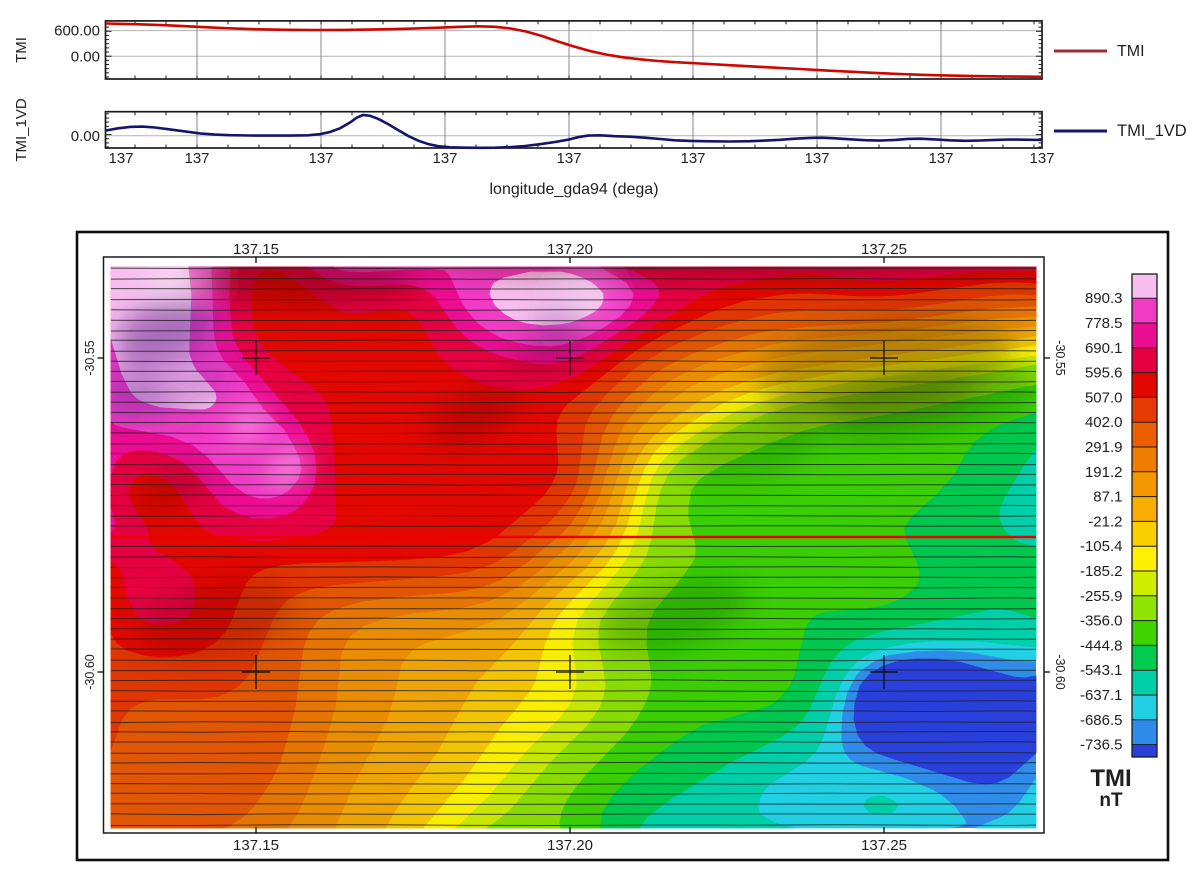  Describe the element at coordinates (1101, 571) in the screenshot. I see `svg-text: -185.2` at that location.